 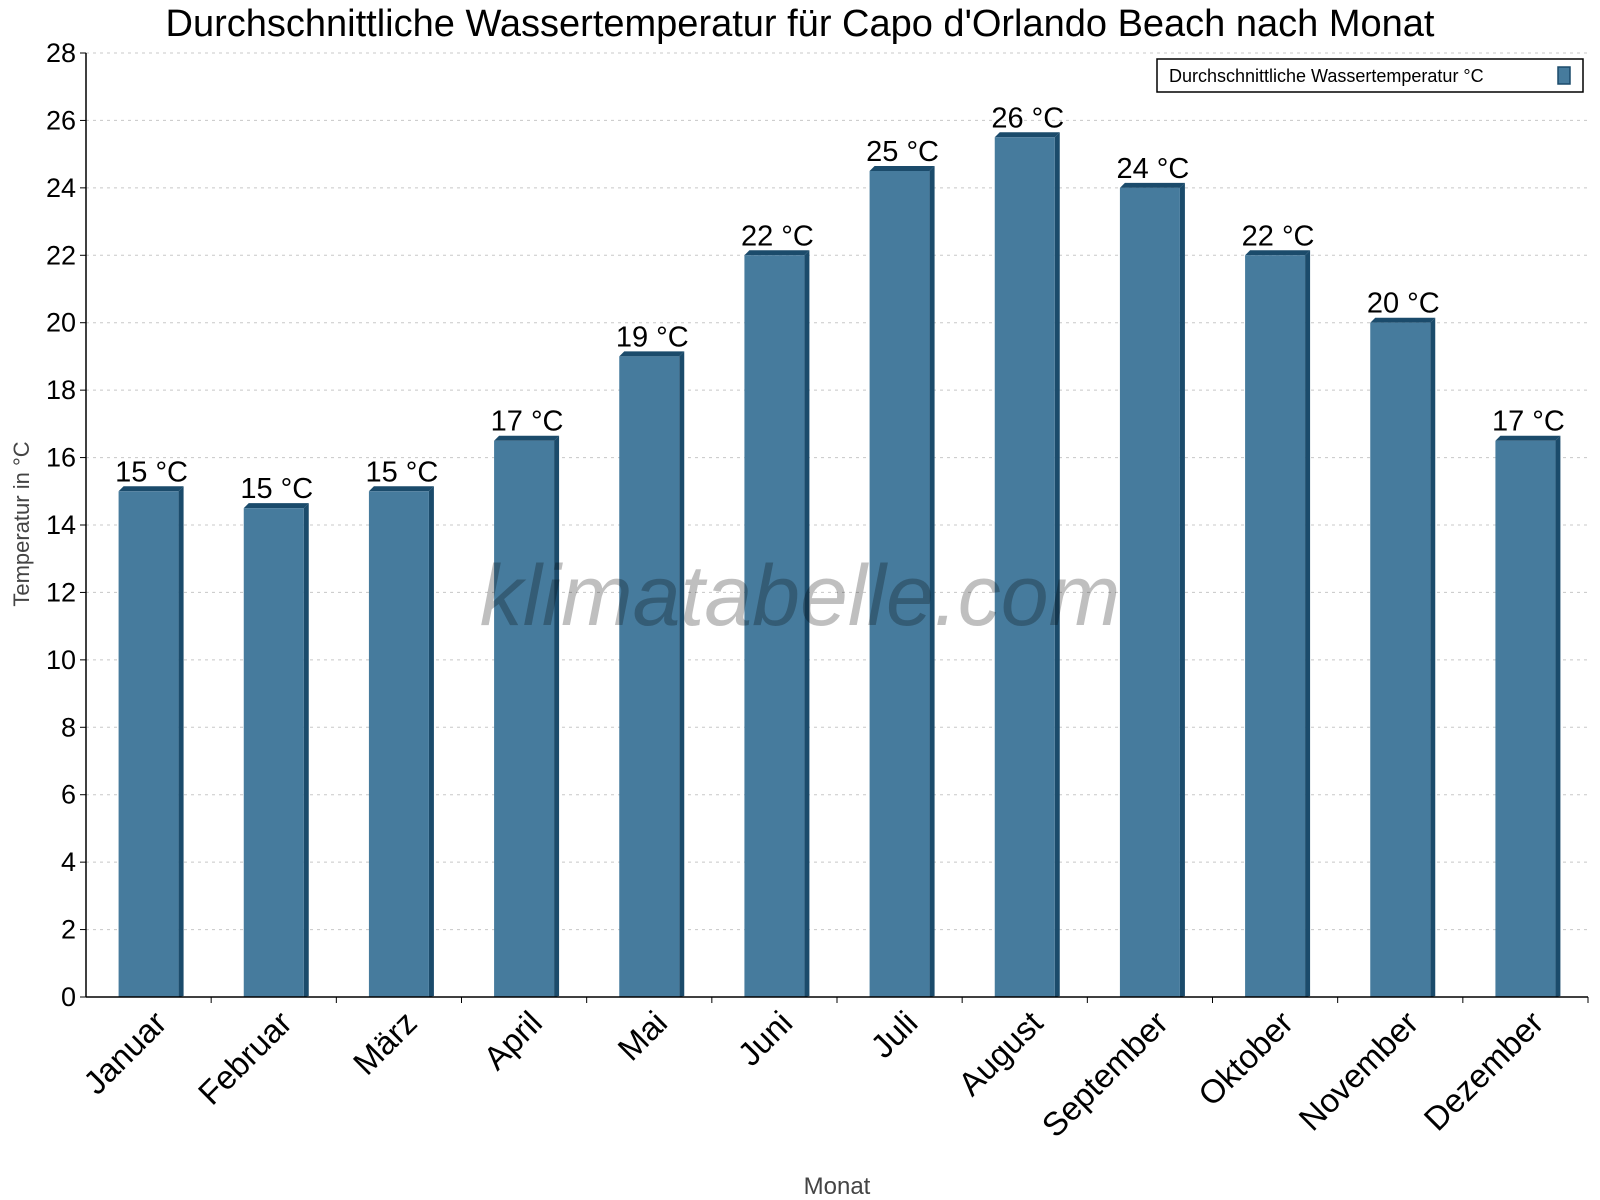 I want to click on y-tick-label: 4, so click(x=68, y=862).